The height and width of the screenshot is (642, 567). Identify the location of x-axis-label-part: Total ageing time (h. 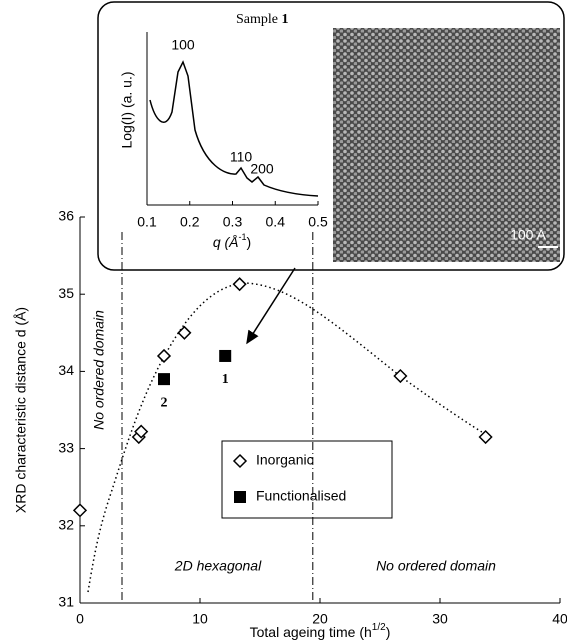
(311, 632).